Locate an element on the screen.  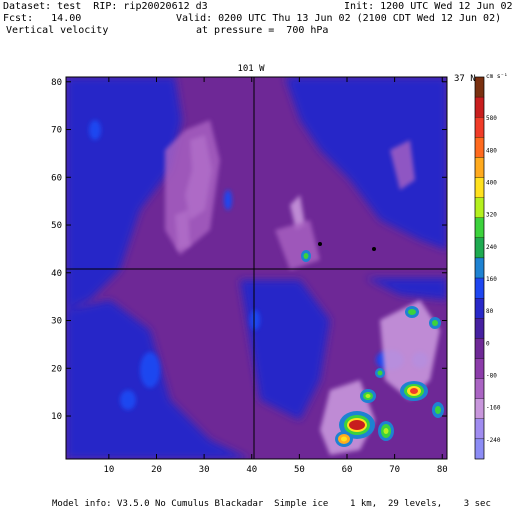
color-bar-label: 400 is located at coordinates (491, 183).